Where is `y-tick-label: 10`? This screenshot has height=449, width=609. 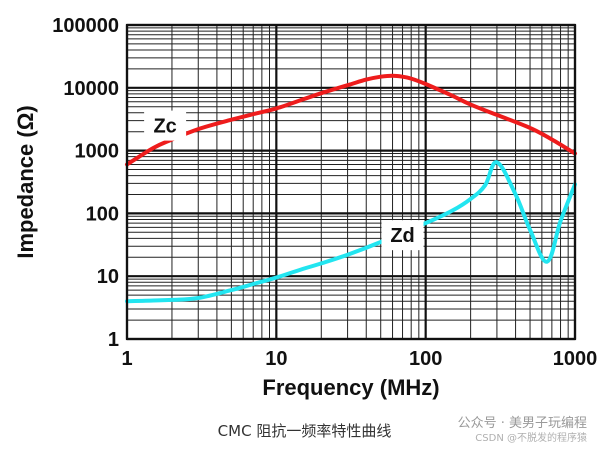
y-tick-label: 10 is located at coordinates (108, 277).